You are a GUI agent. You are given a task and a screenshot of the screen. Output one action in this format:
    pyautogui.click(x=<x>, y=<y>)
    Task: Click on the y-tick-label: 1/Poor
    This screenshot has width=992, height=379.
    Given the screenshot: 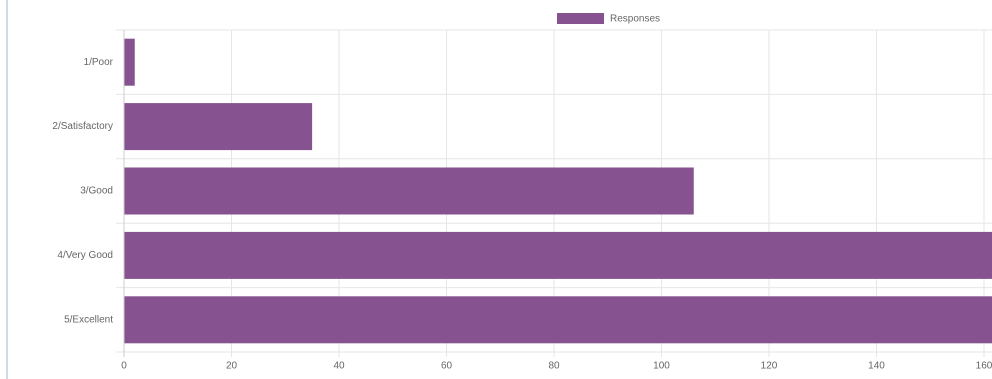 What is the action you would take?
    pyautogui.click(x=99, y=62)
    